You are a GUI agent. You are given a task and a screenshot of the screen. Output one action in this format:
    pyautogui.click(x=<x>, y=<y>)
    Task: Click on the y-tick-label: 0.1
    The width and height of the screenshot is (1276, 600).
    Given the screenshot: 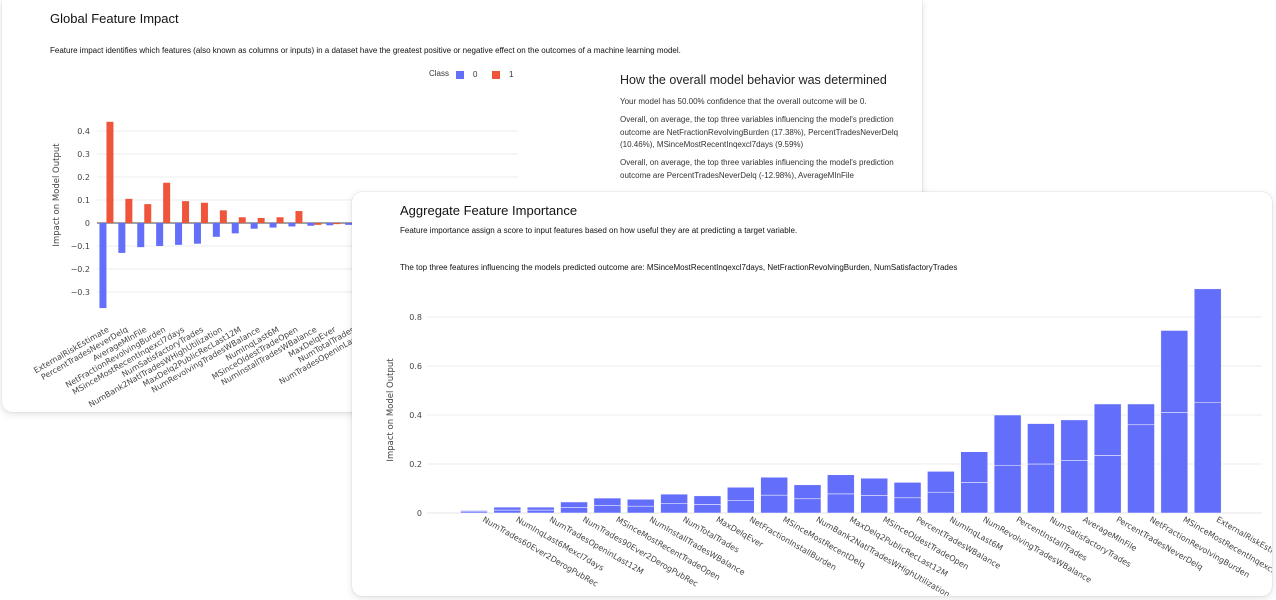 What is the action you would take?
    pyautogui.click(x=83, y=200)
    